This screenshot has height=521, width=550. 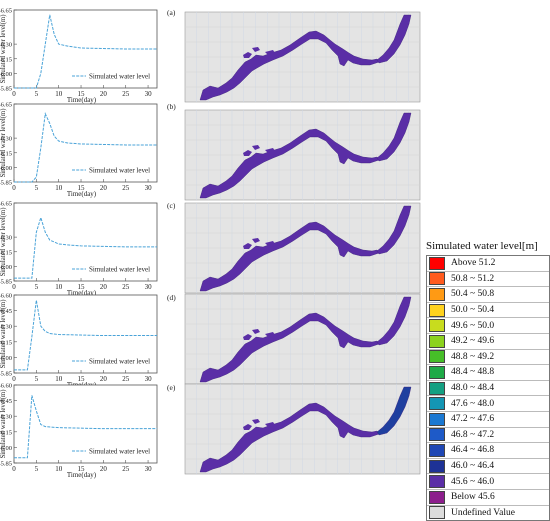 I want to click on panel-label: (d), so click(x=171, y=297).